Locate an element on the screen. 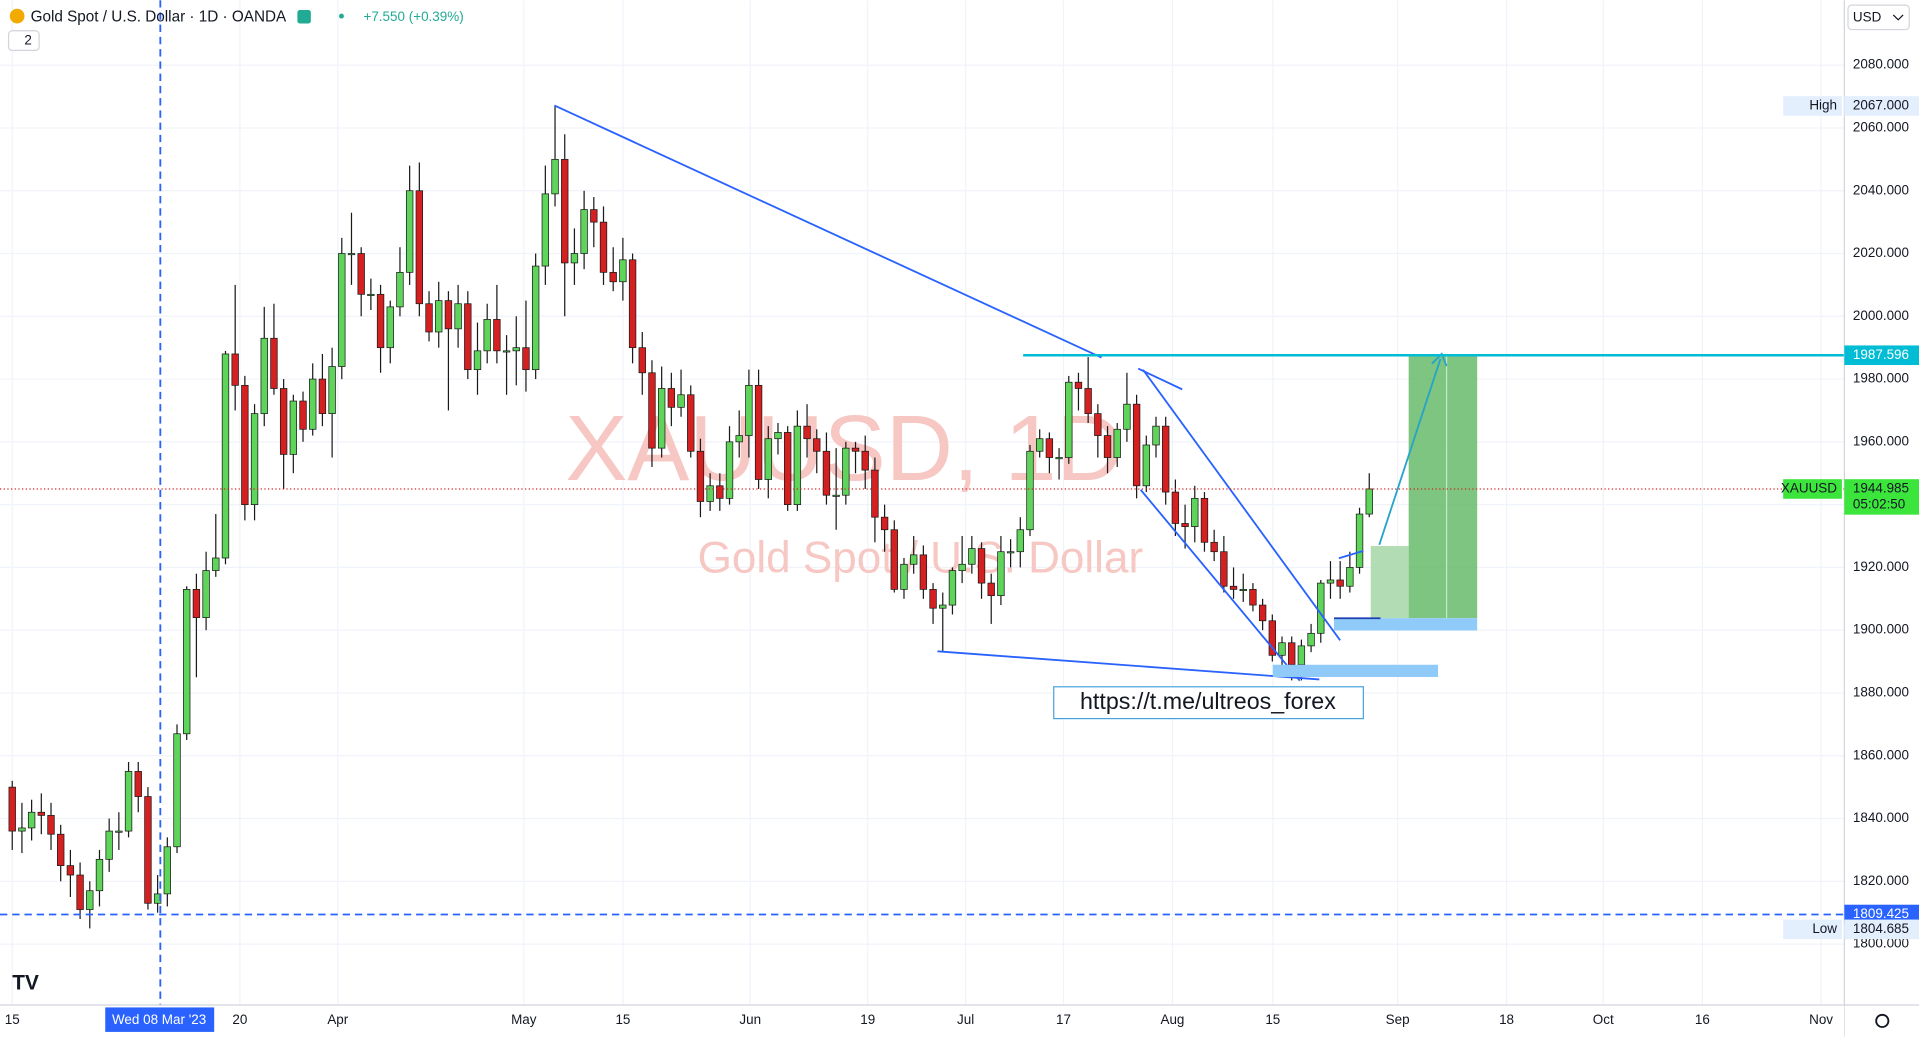 This screenshot has height=1037, width=1919. y-tick-label: 2000.000 is located at coordinates (1881, 315).